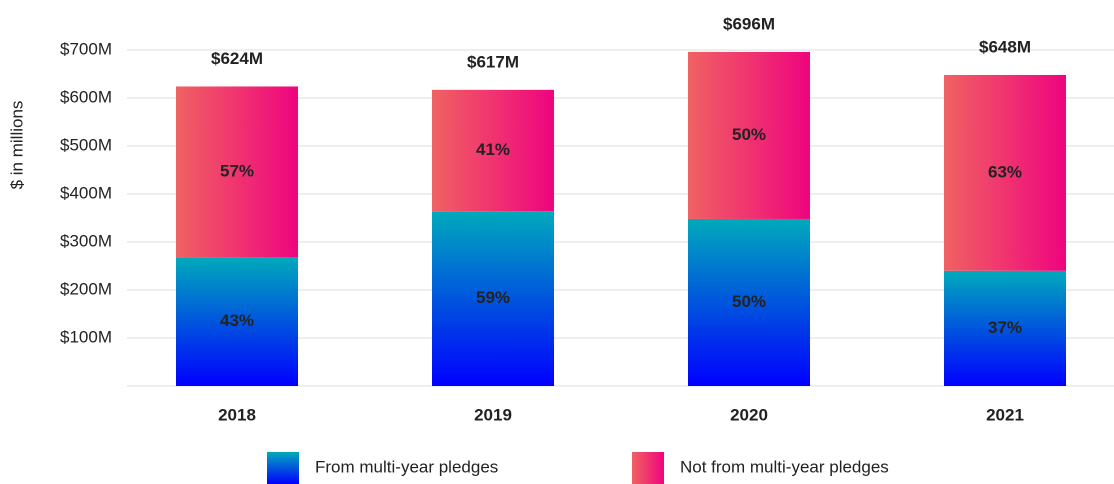 Image resolution: width=1114 pixels, height=484 pixels. Describe the element at coordinates (16, 145) in the screenshot. I see `y-axis-title: $ in millions` at that location.